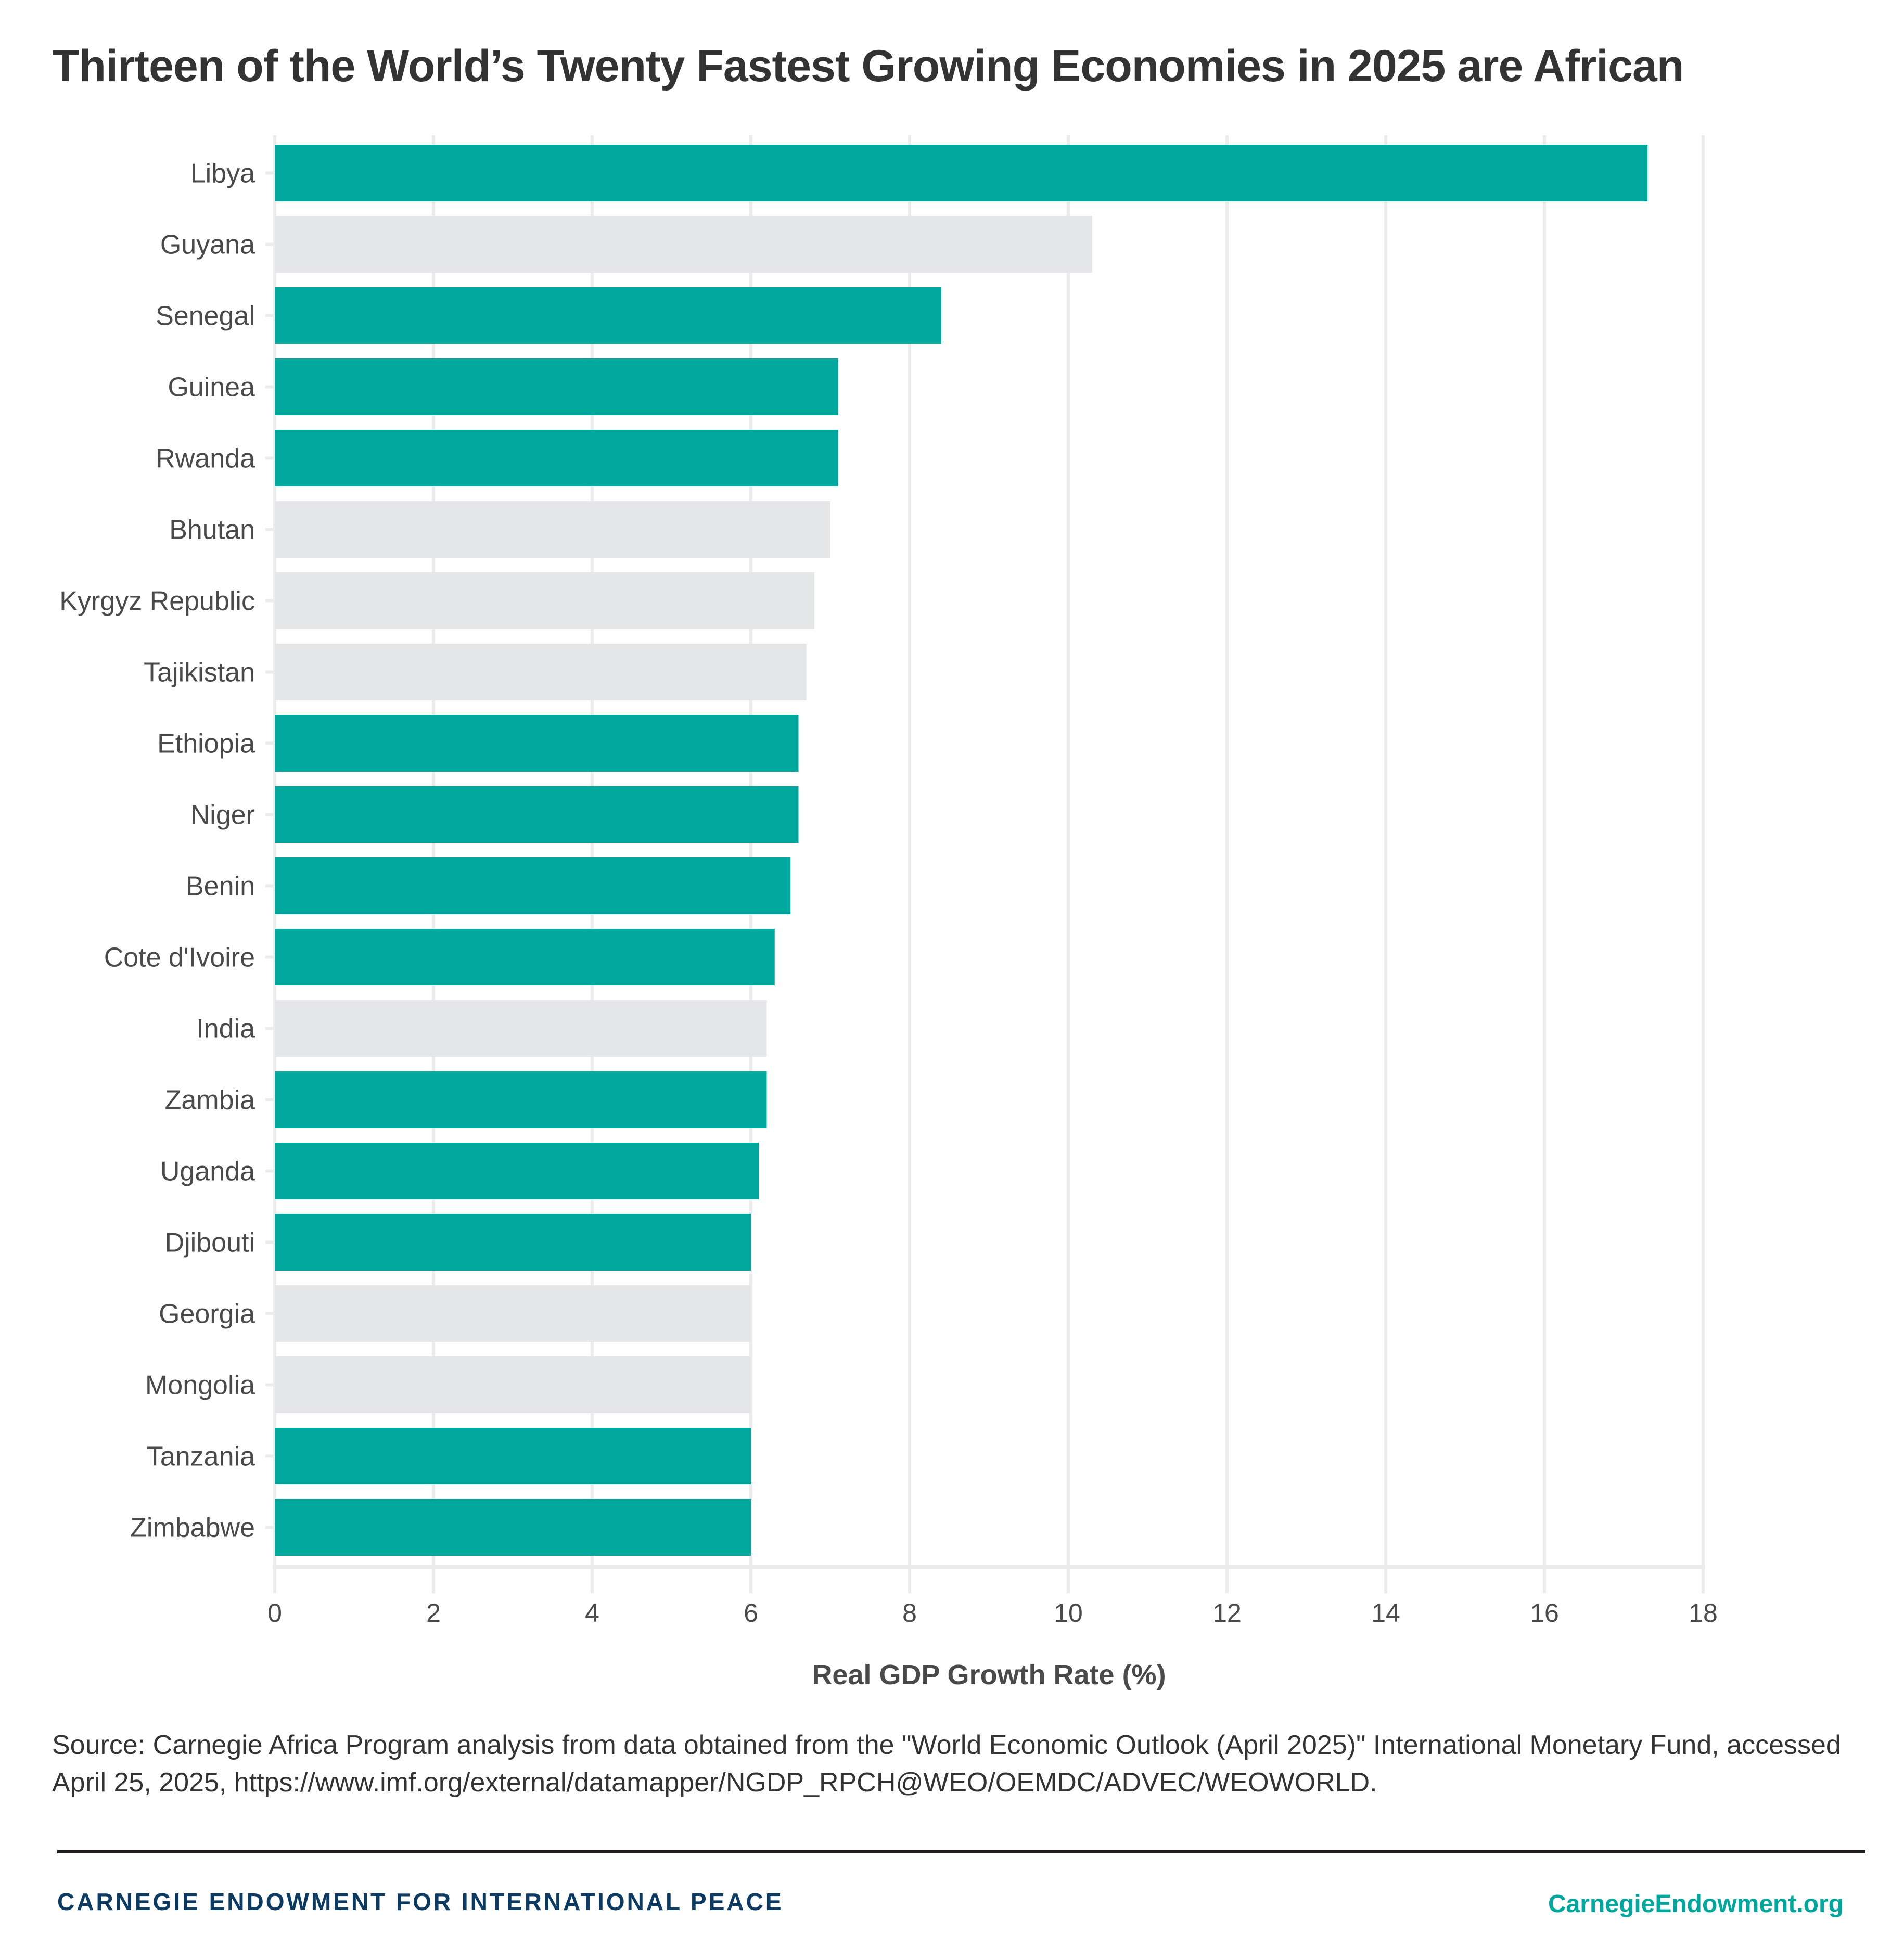 This screenshot has width=1904, height=1947. What do you see at coordinates (206, 744) in the screenshot?
I see `category-label: Ethiopia` at bounding box center [206, 744].